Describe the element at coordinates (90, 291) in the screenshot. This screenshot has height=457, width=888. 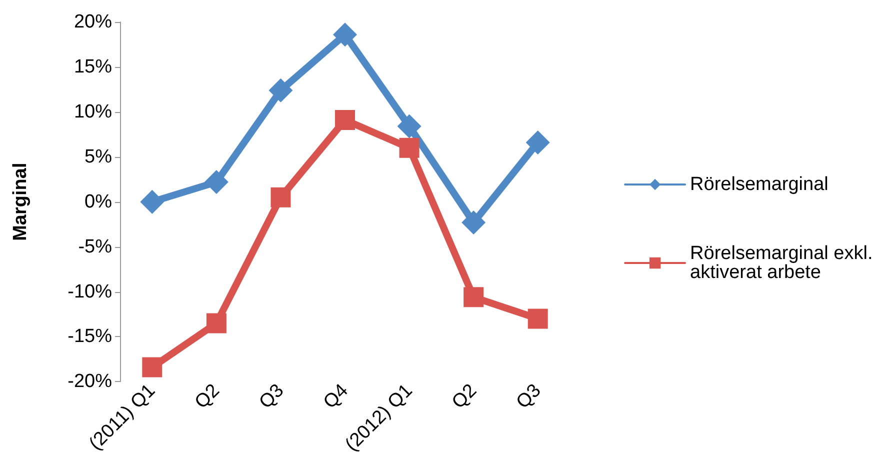
I see `y-tick-label: -10%` at that location.